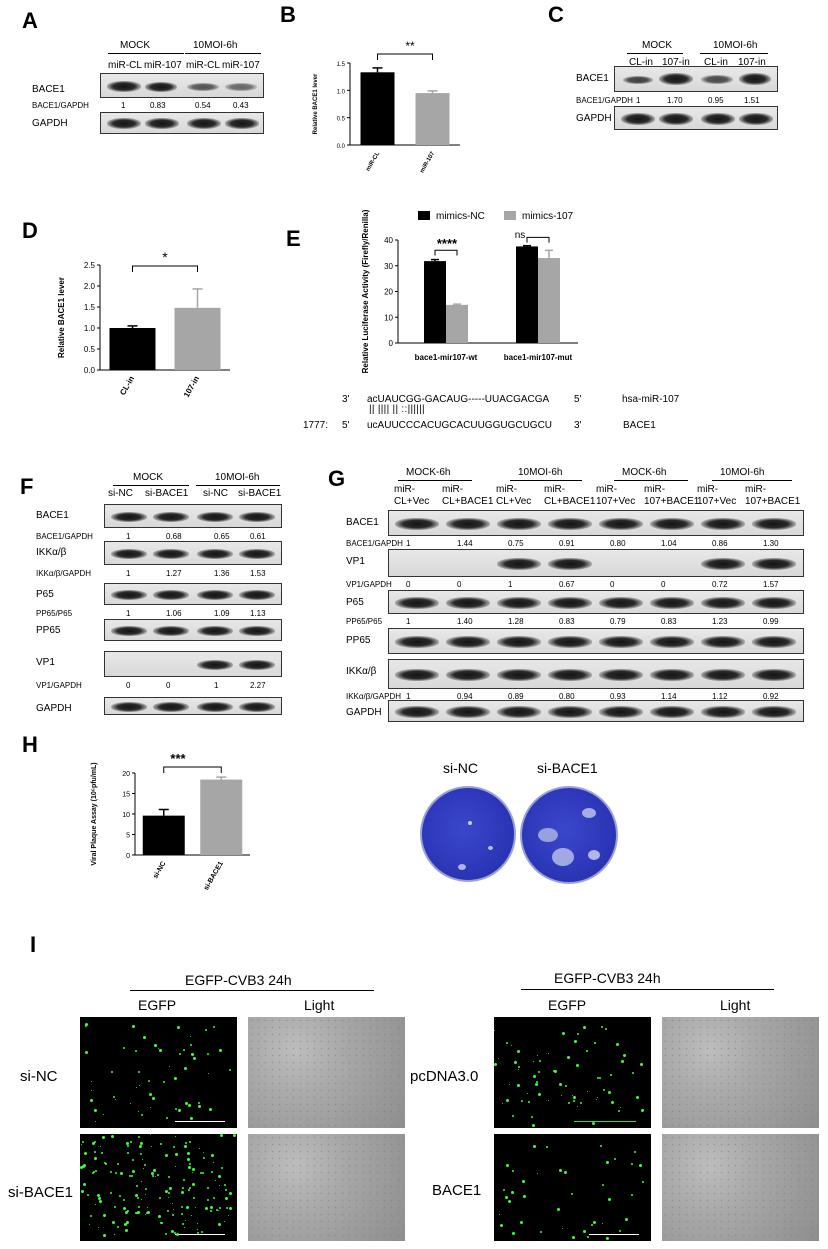  I want to click on row-label: IKKα/β, so click(361, 671).